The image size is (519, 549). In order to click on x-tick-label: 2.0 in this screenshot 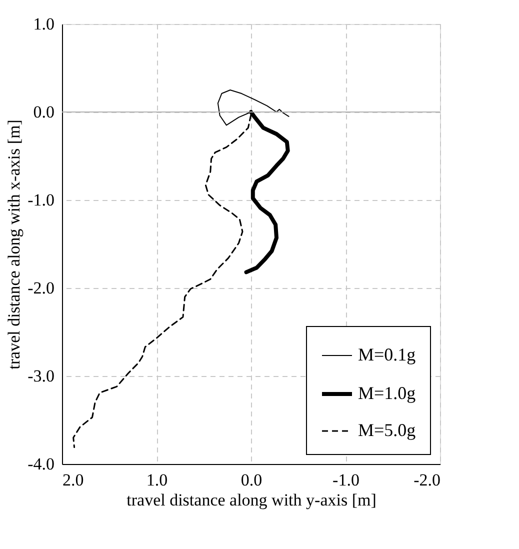, I will do `click(73, 480)`.